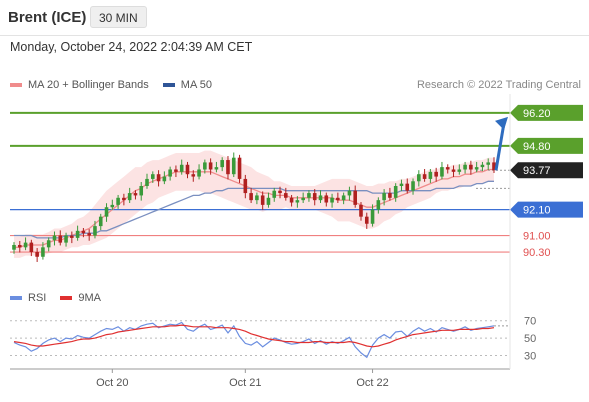  What do you see at coordinates (537, 237) in the screenshot?
I see `level-label-91-00: 91.00` at bounding box center [537, 237].